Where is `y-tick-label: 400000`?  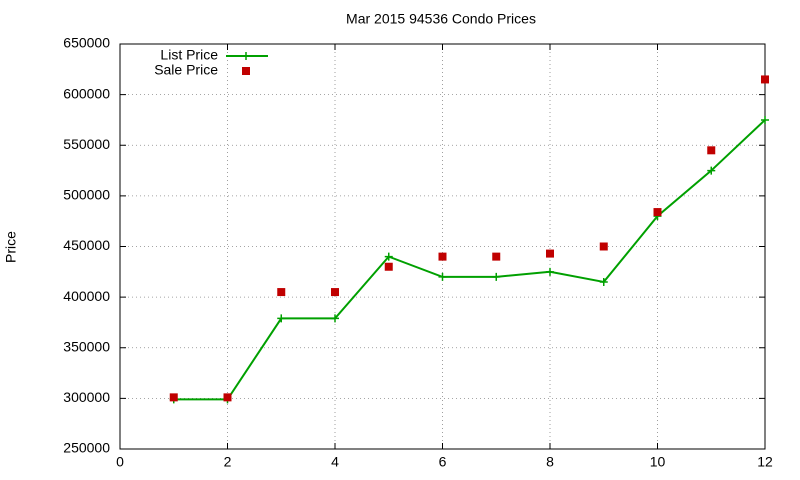 y-tick-label: 400000 is located at coordinates (86, 296).